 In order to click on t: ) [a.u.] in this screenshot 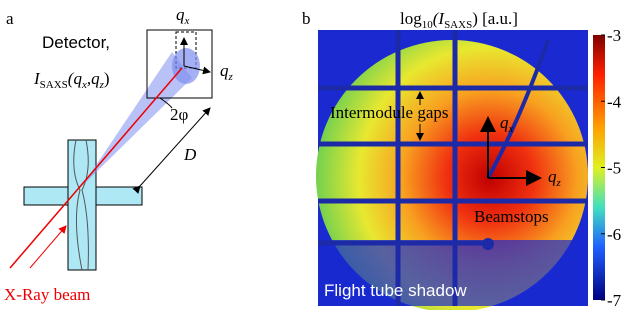, I will do `click(495, 18)`.